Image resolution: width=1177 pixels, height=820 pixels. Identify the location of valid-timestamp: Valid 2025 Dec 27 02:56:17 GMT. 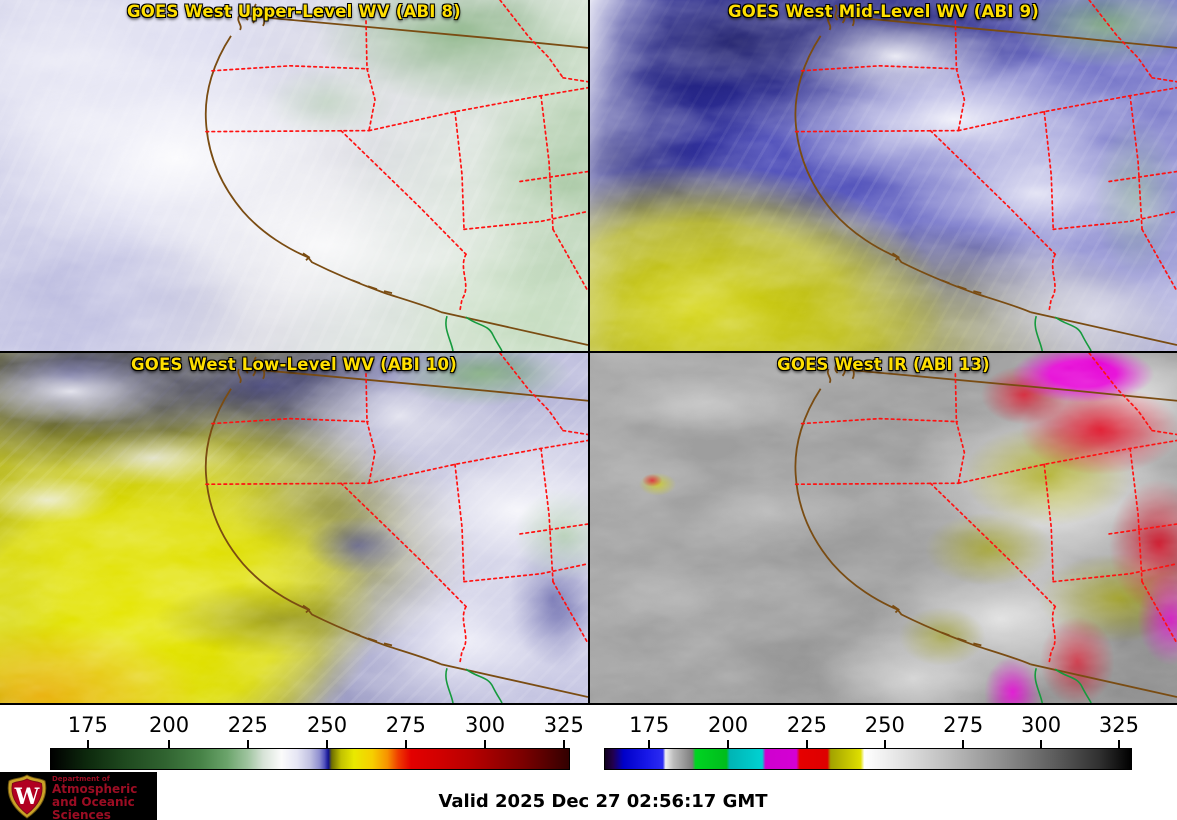
(603, 801).